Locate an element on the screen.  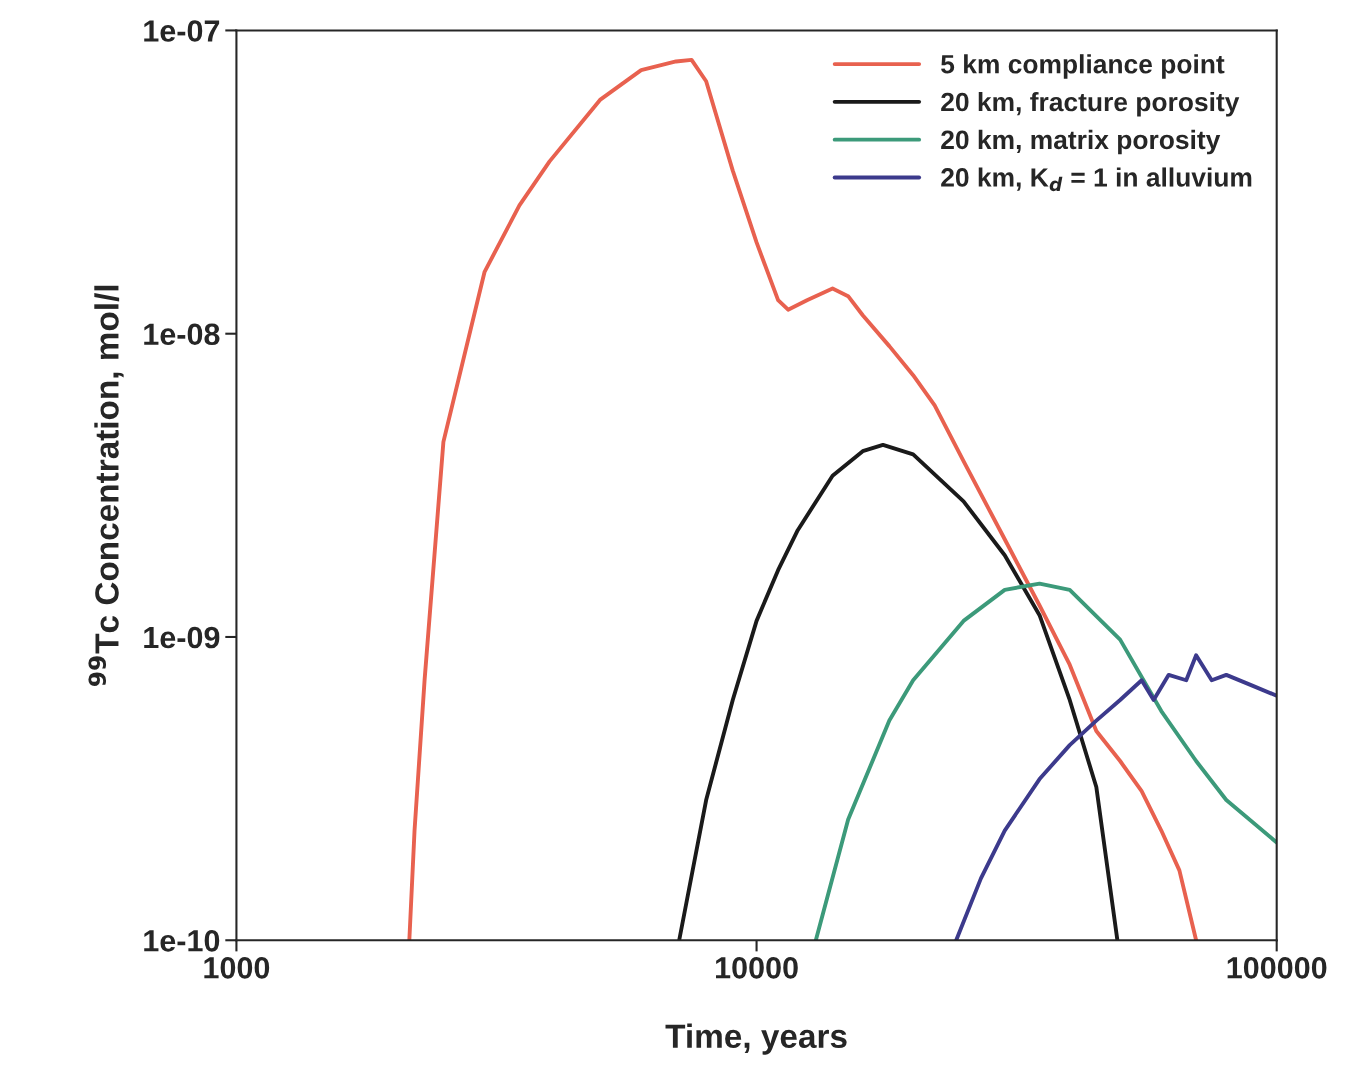
legend-label: 5 km compliance point is located at coordinates (1083, 66).